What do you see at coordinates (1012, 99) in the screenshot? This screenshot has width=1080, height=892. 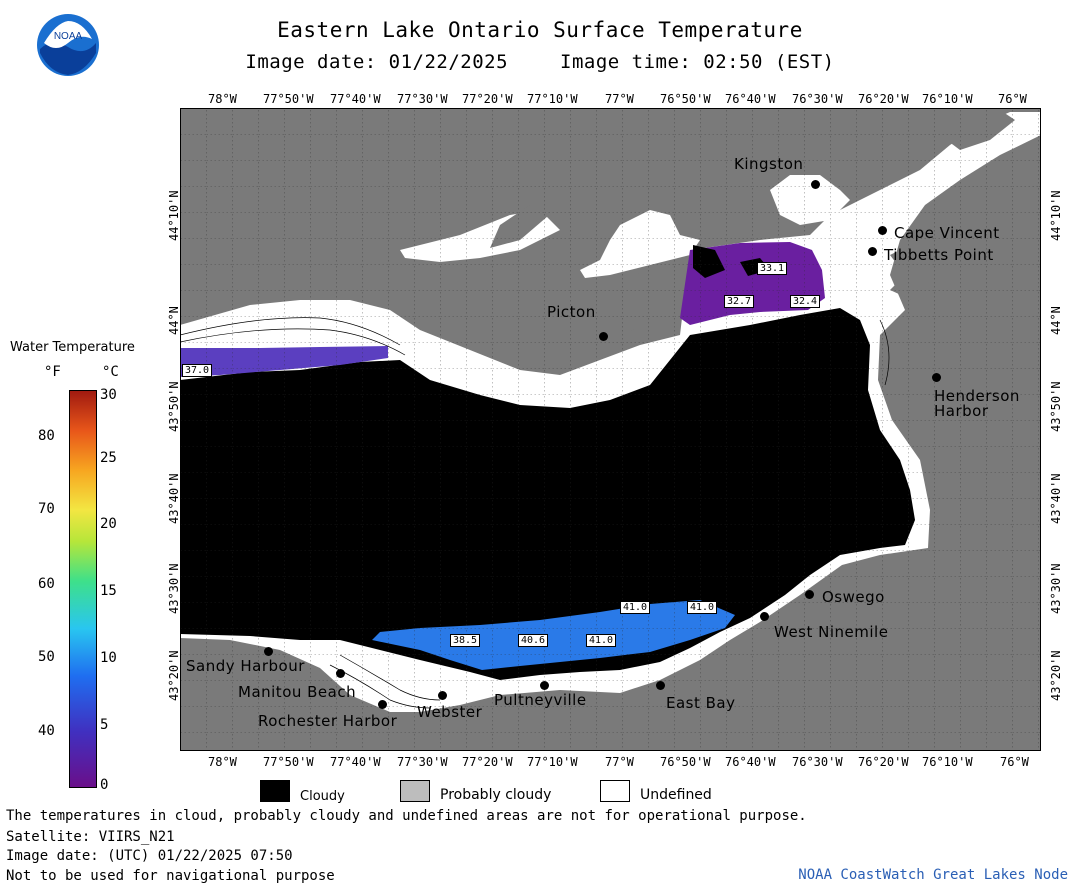 I see `lon-label-top: 76°W` at bounding box center [1012, 99].